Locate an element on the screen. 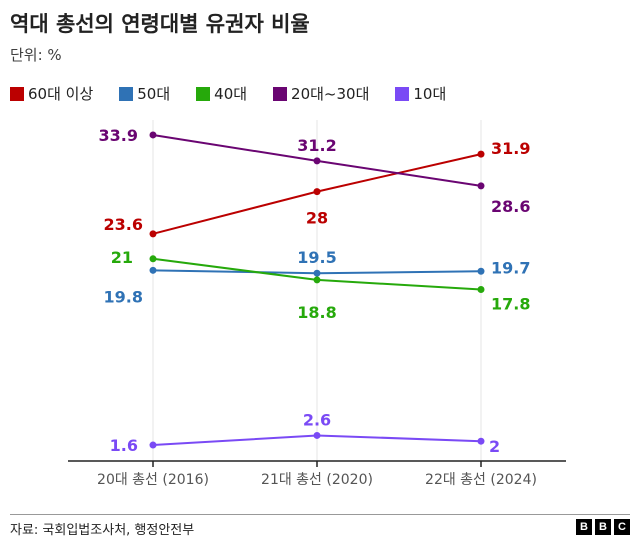 This screenshot has height=550, width=640. source-note: 자료: 국회입법조사처, 행정안전부 is located at coordinates (102, 530).